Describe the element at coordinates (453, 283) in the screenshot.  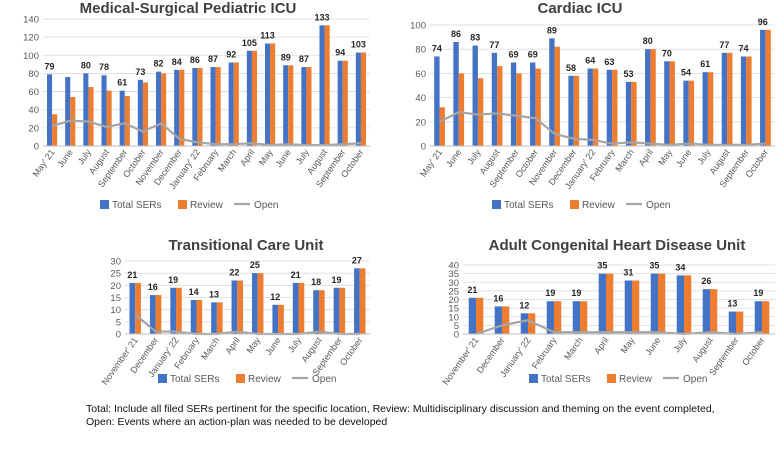
I see `y-tick-label: 30` at that location.